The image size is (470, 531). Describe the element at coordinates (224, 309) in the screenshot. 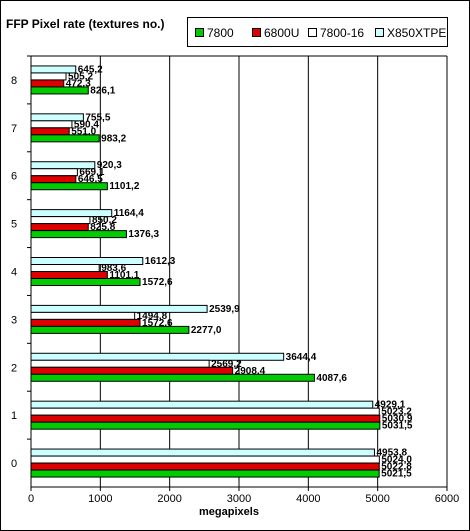

I see `data-label: 2539,9` at that location.